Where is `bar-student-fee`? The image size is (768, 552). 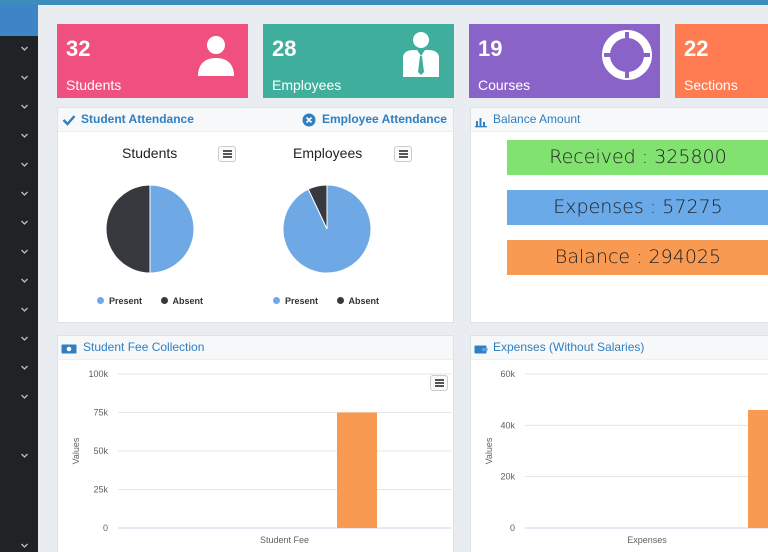 bar-student-fee is located at coordinates (357, 470).